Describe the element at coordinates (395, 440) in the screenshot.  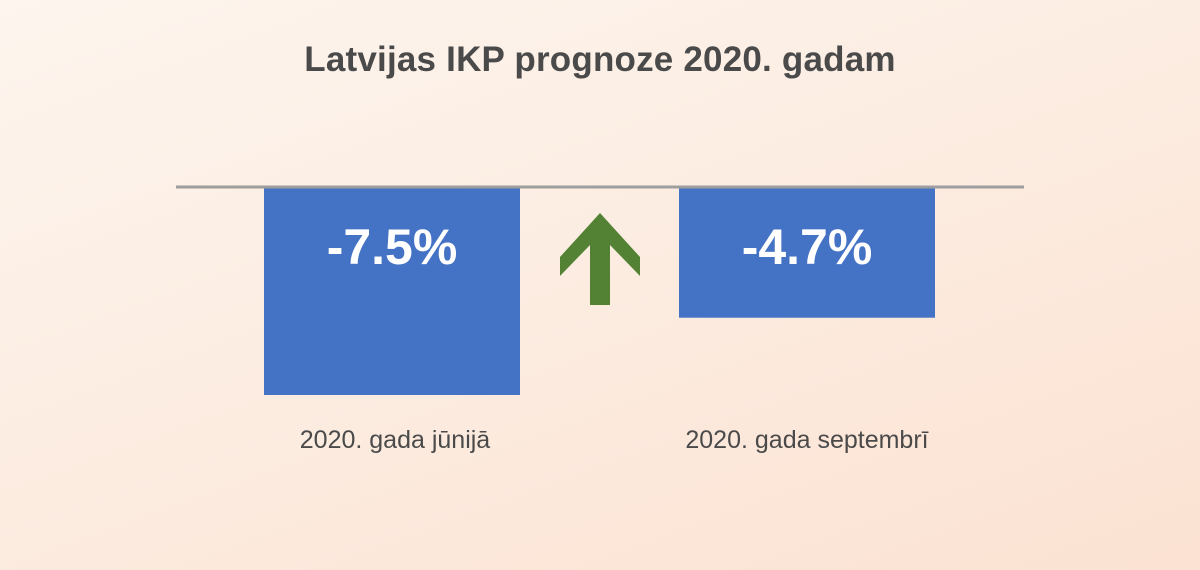
I see `category-label-1: 2020. gada jūnijā` at that location.